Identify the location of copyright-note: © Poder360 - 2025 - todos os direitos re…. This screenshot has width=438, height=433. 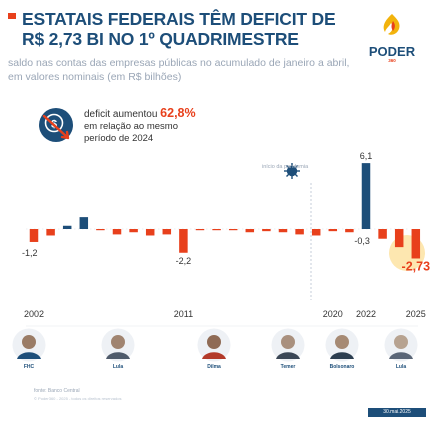
(78, 398).